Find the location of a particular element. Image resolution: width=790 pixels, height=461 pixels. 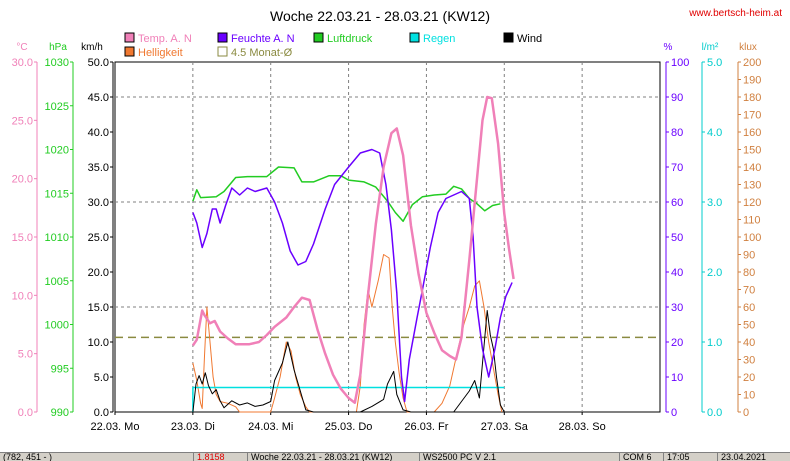

tick-label-lux: 140 is located at coordinates (752, 168).